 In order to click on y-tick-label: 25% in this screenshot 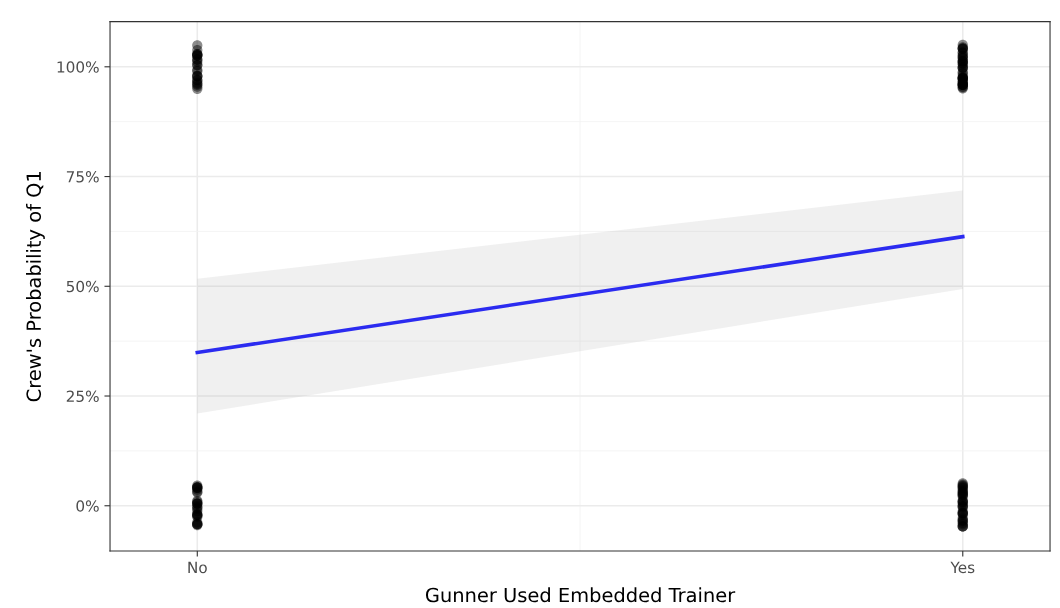, I will do `click(82, 396)`.